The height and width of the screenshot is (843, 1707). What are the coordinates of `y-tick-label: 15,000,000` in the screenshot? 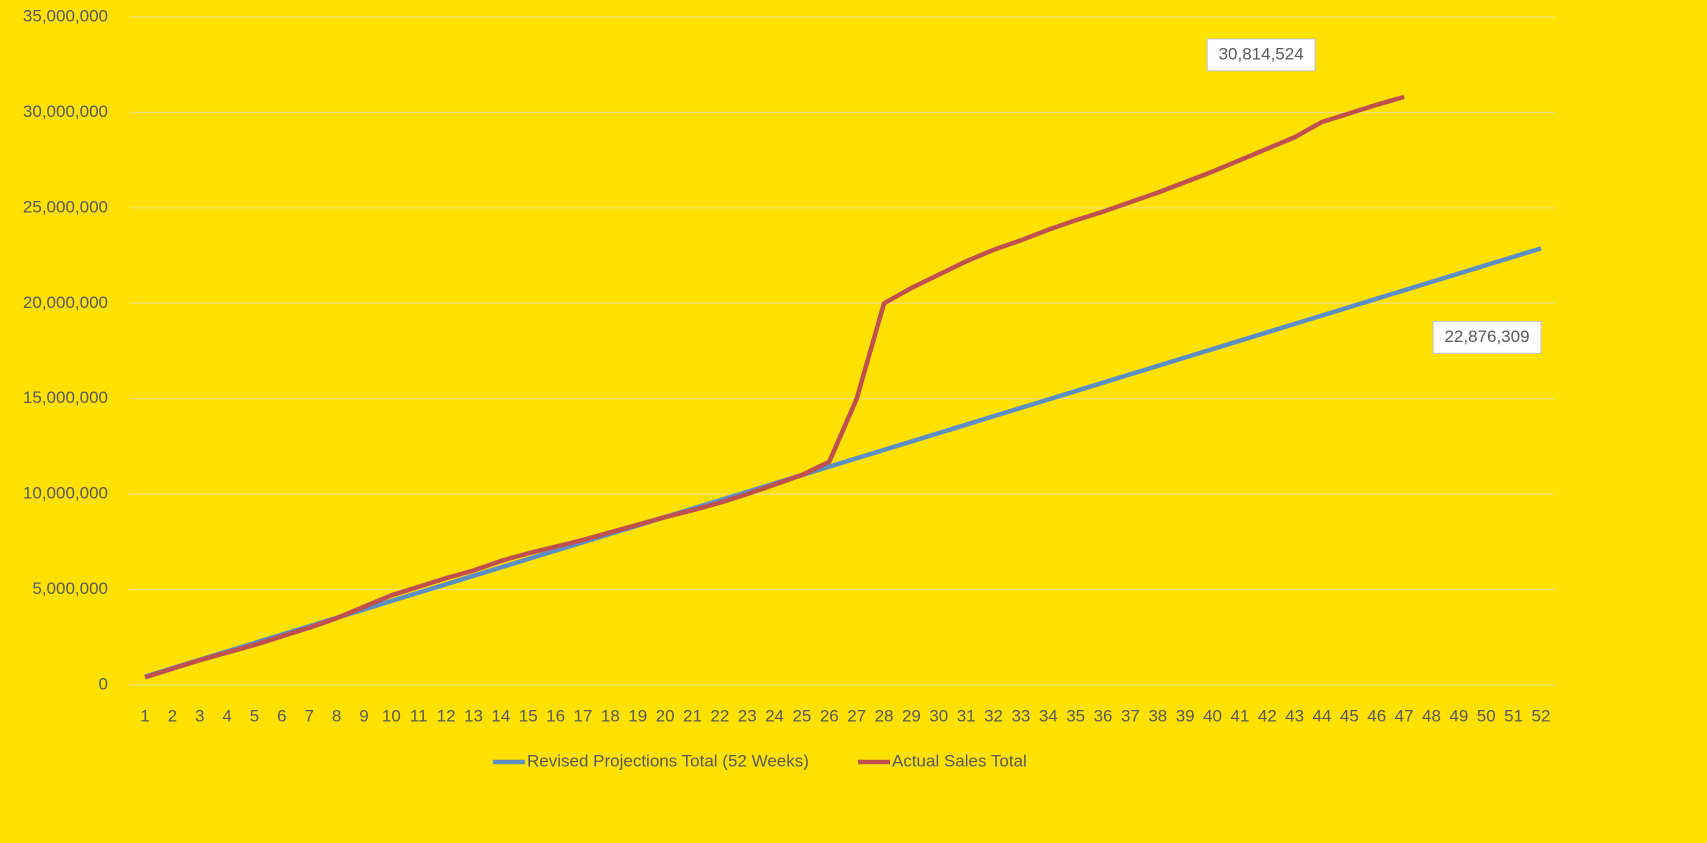 It's located at (65, 397).